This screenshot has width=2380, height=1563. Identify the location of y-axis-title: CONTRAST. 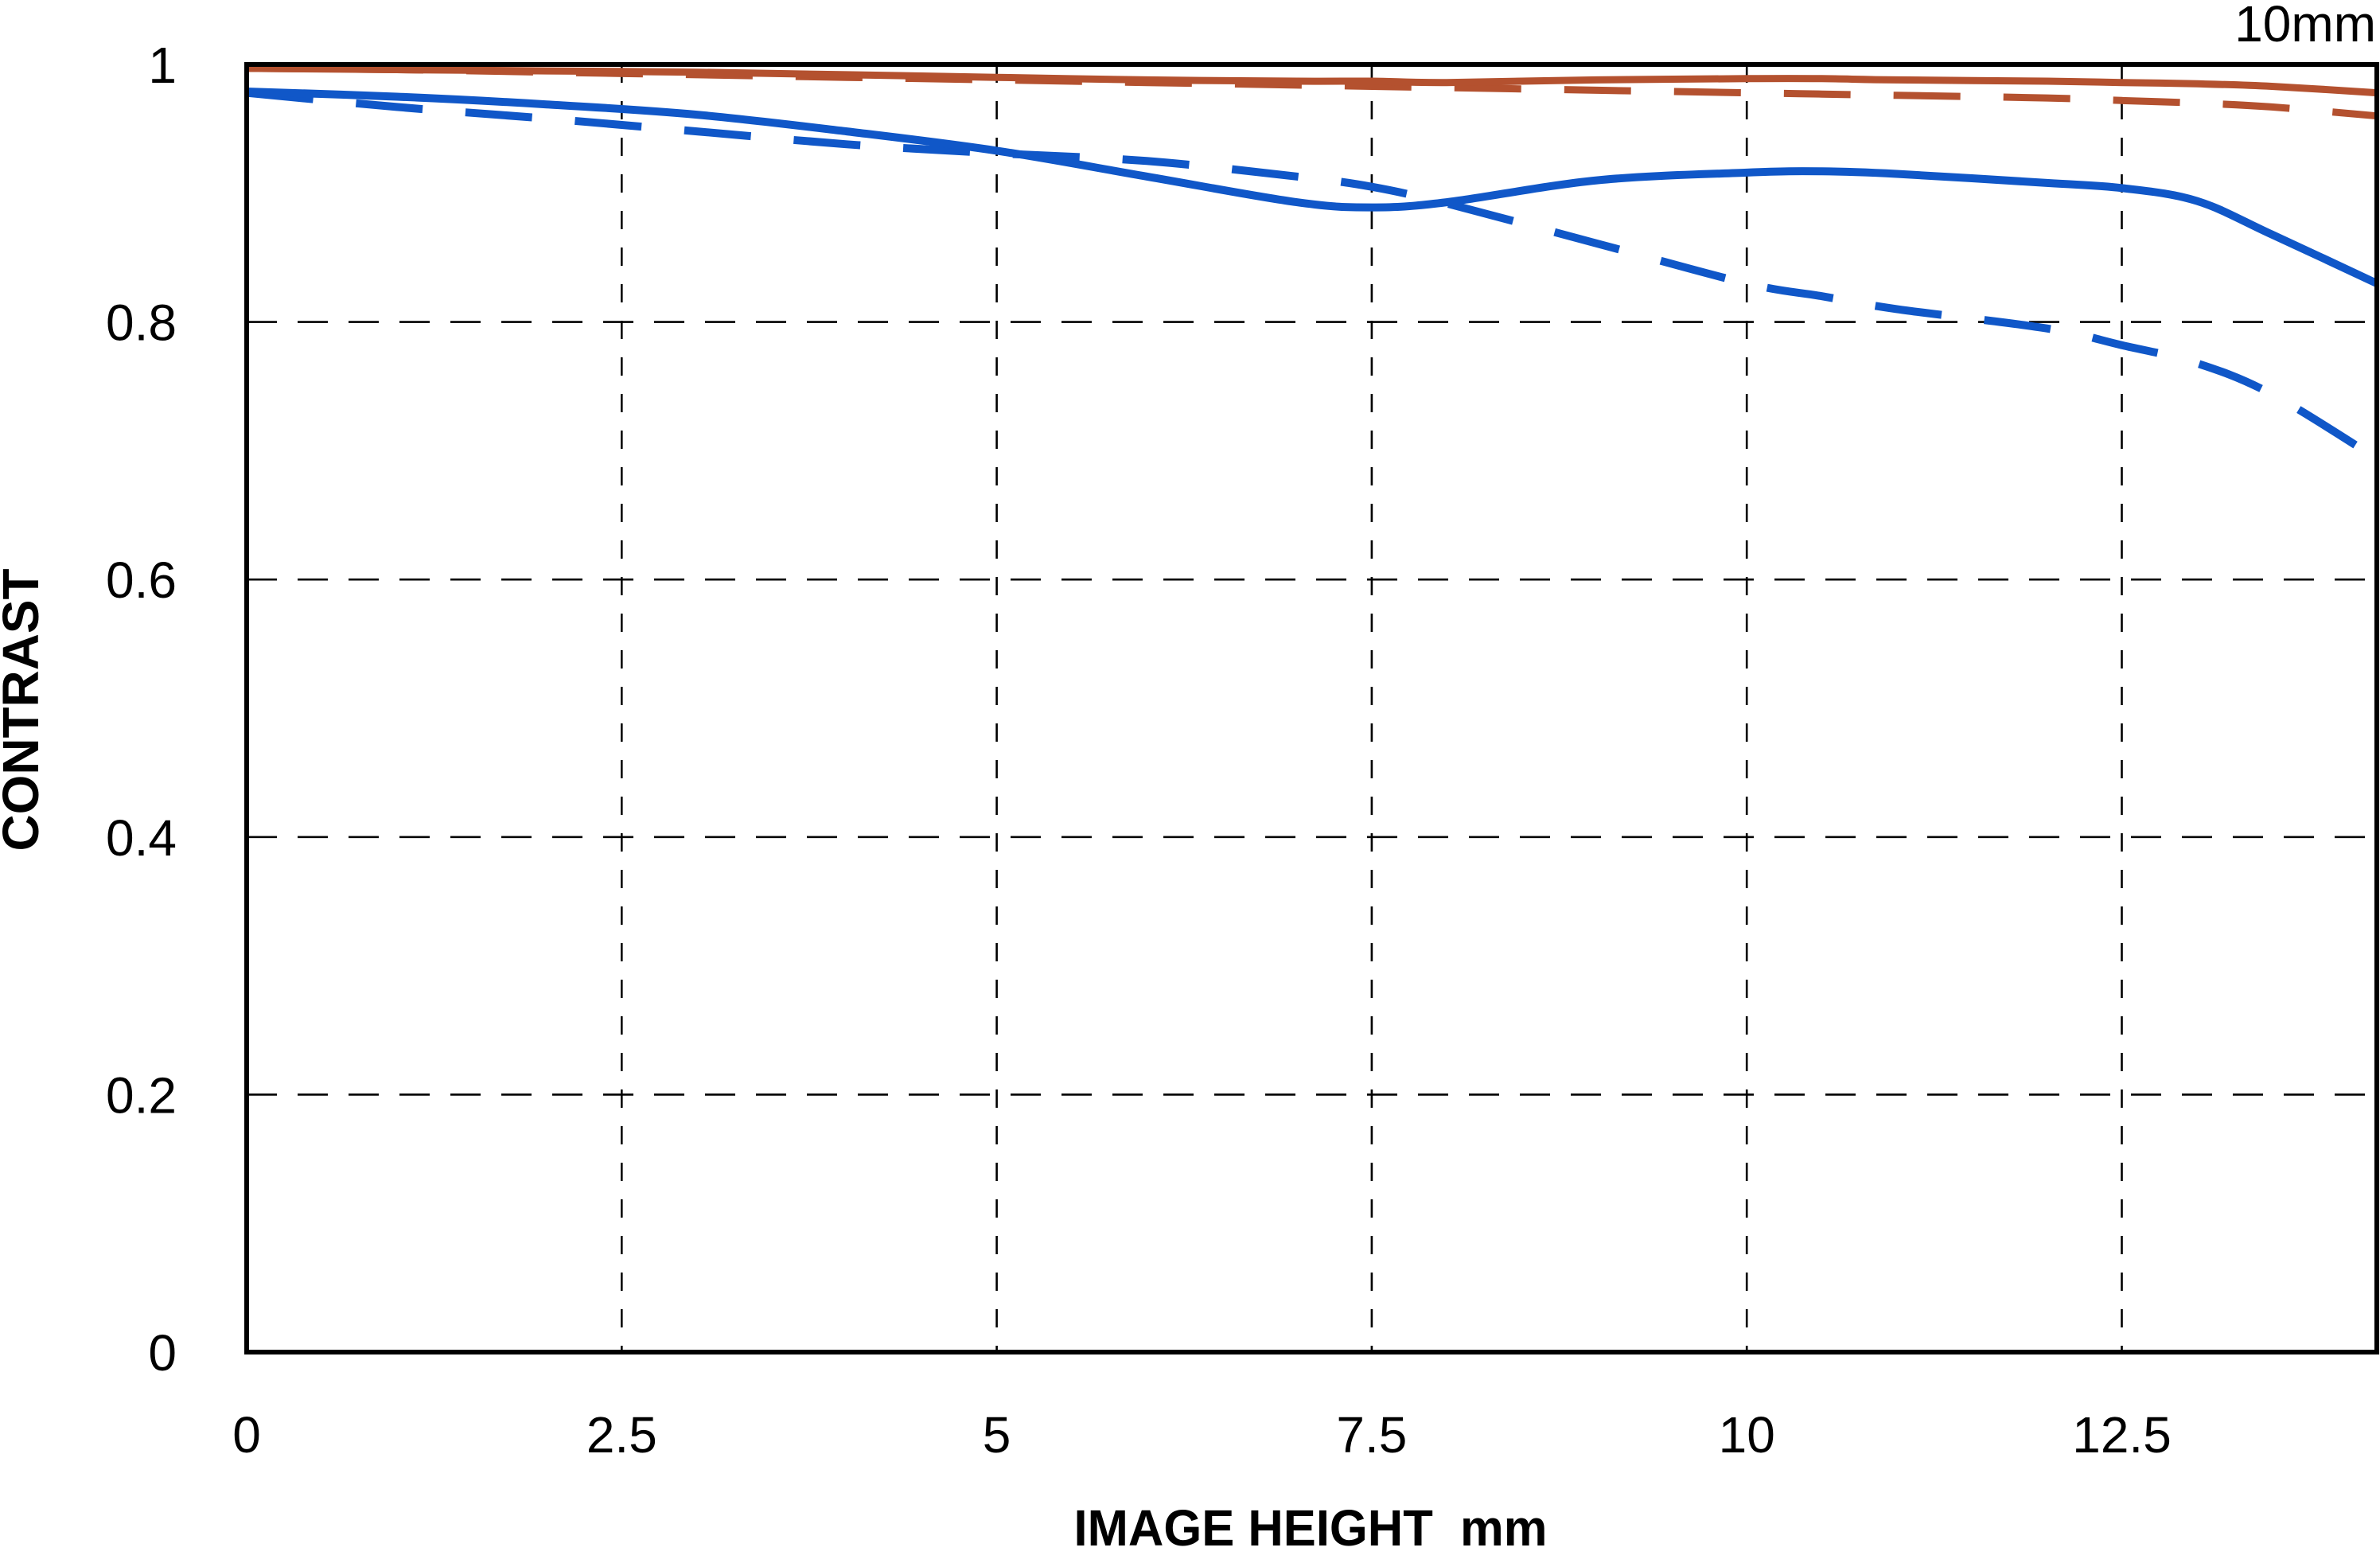
(24, 710).